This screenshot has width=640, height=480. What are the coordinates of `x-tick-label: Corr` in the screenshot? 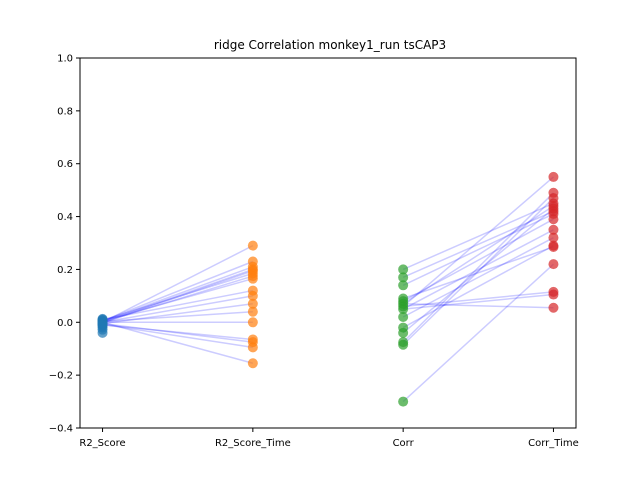 It's located at (404, 443).